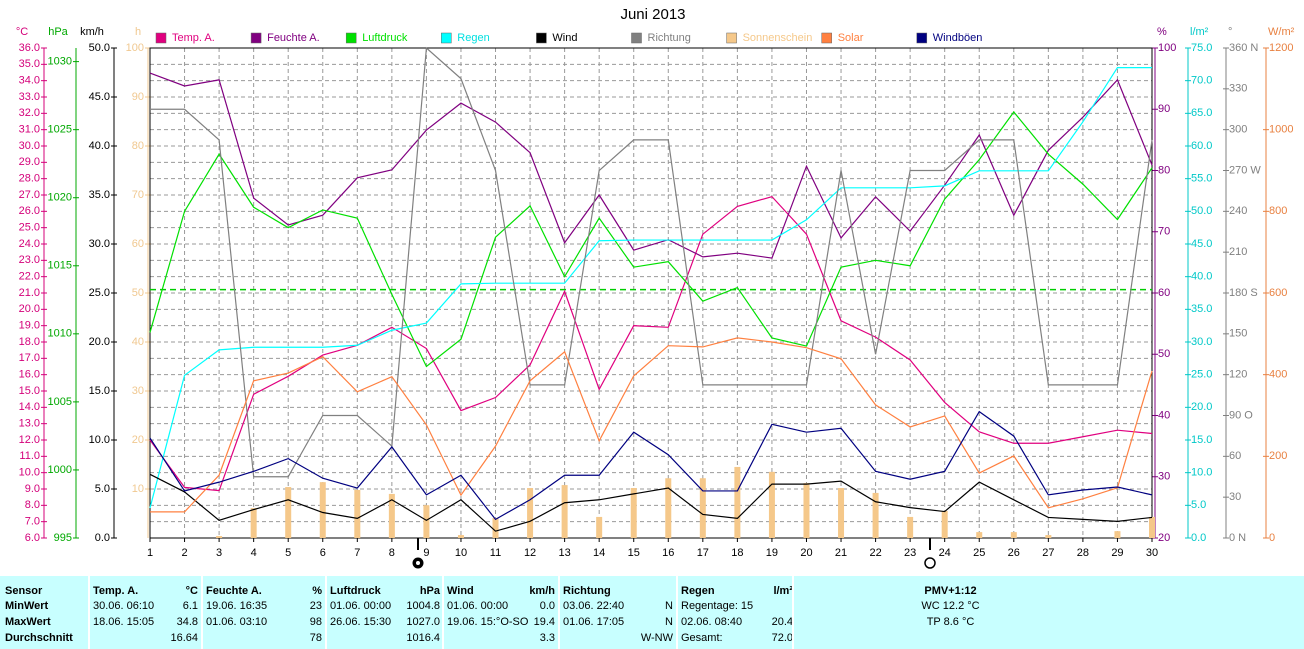 The width and height of the screenshot is (1304, 649). I want to click on table-cell: 1016.4, so click(423, 638).